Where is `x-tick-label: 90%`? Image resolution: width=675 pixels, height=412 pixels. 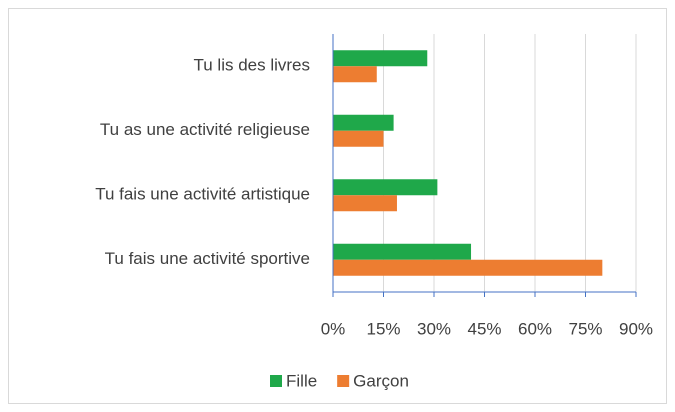 x-tick-label: 90% is located at coordinates (636, 328).